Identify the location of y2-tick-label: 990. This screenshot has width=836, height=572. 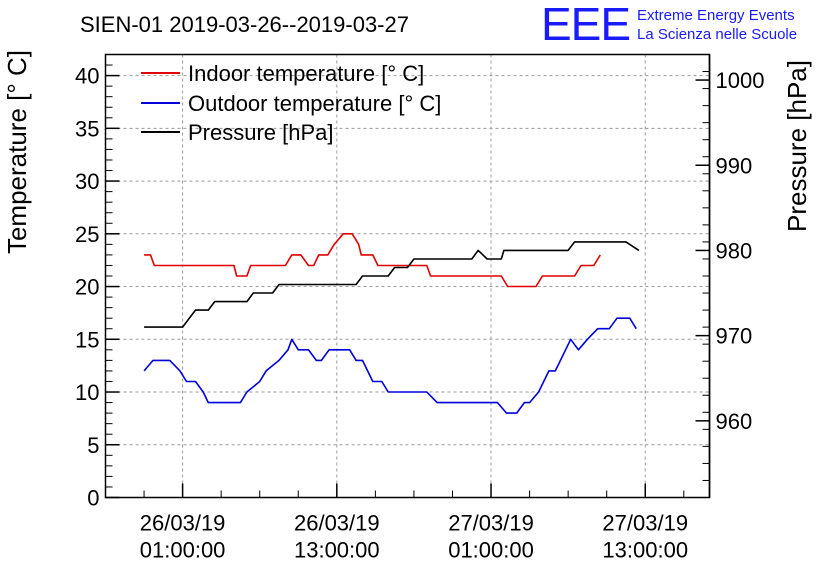
(734, 165).